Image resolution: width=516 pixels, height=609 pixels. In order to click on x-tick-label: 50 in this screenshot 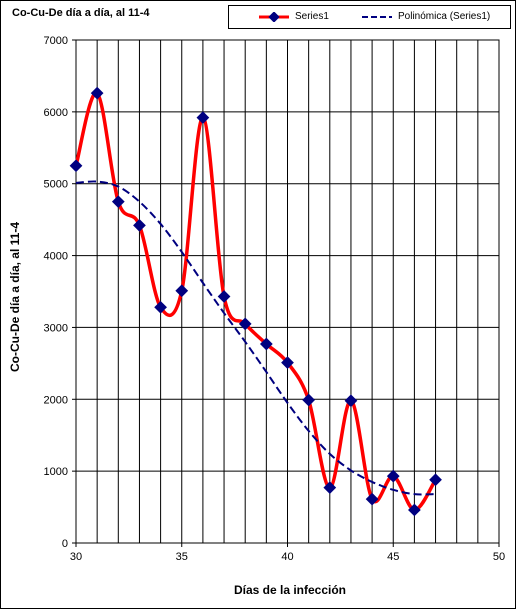, I will do `click(499, 557)`.